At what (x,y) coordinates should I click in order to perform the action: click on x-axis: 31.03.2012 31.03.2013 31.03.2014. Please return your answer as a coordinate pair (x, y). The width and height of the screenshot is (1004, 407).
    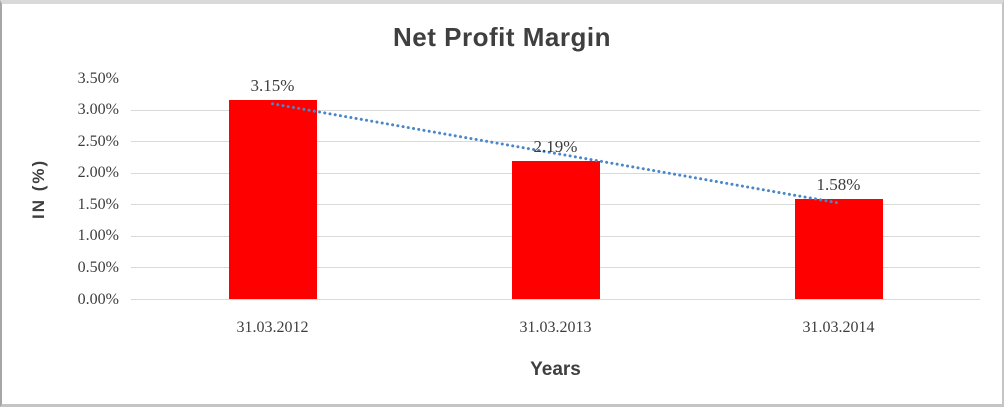
    Looking at the image, I should click on (555, 329).